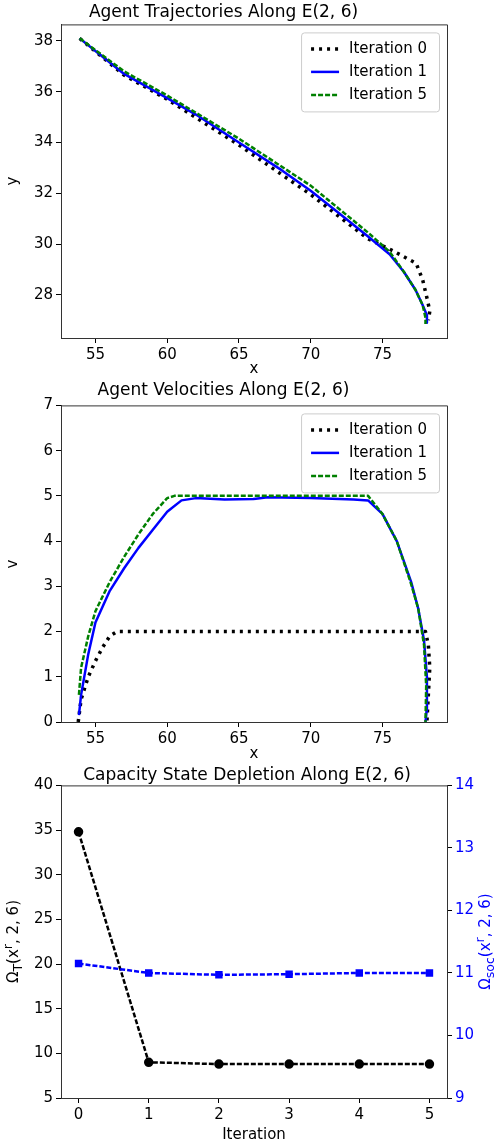 The image size is (494, 1144). What do you see at coordinates (148, 1113) in the screenshot?
I see `x-tick-label: 1` at bounding box center [148, 1113].